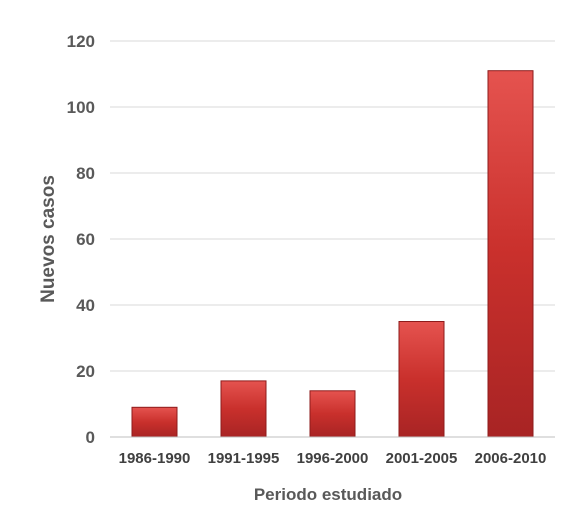 The height and width of the screenshot is (530, 578). Describe the element at coordinates (328, 494) in the screenshot. I see `x-axis-title: Periodo estudiado` at that location.